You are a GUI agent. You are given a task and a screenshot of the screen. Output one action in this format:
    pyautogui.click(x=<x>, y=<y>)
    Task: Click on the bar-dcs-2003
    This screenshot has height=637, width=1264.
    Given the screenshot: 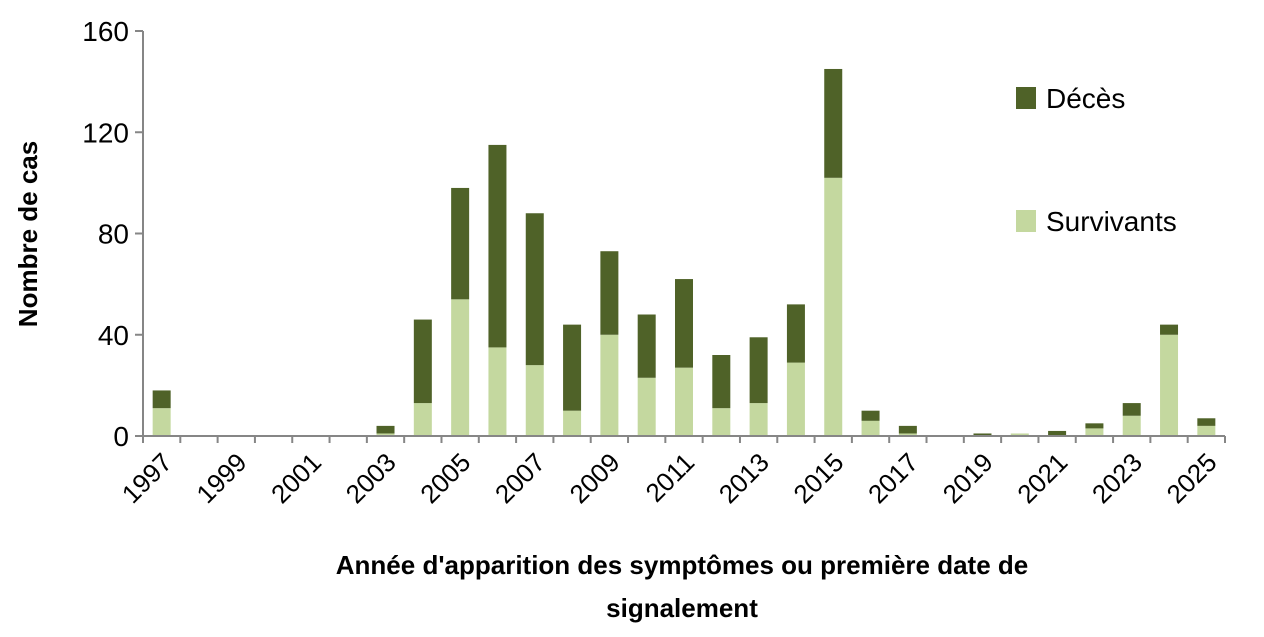 What is the action you would take?
    pyautogui.click(x=385, y=429)
    